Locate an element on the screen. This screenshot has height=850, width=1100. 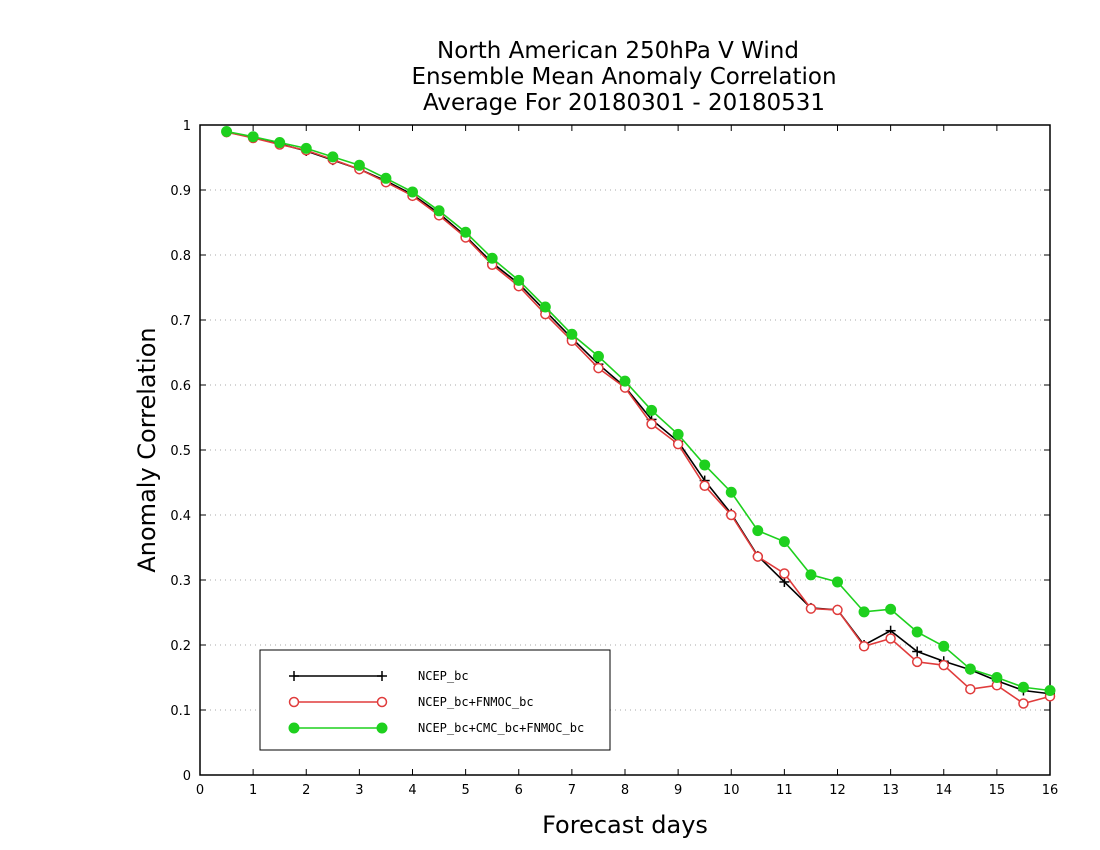
x-tick-label: 12 is located at coordinates (837, 790).